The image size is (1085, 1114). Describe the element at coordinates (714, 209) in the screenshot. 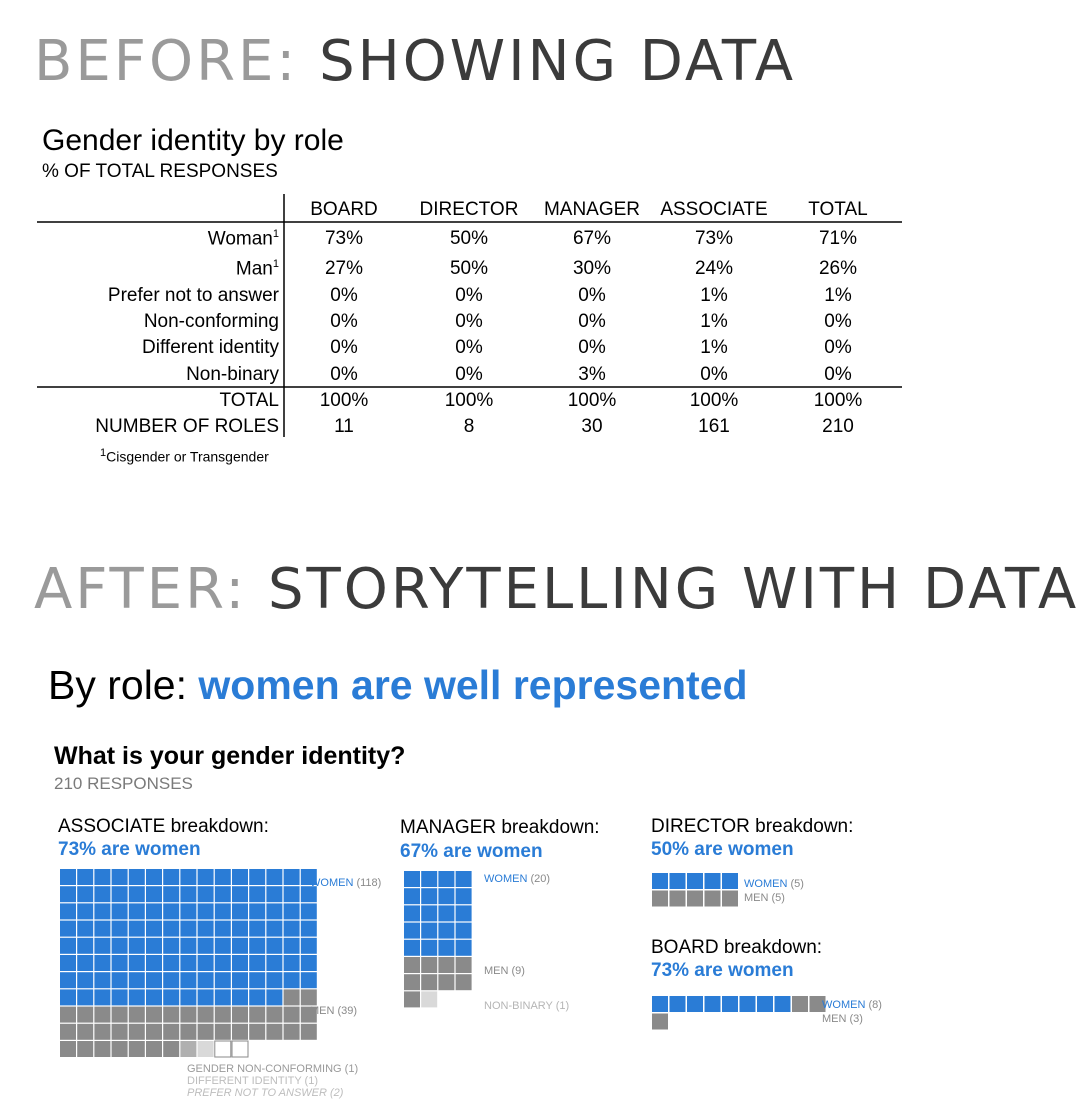

I see `col-header-associate: ASSOCIATE` at that location.